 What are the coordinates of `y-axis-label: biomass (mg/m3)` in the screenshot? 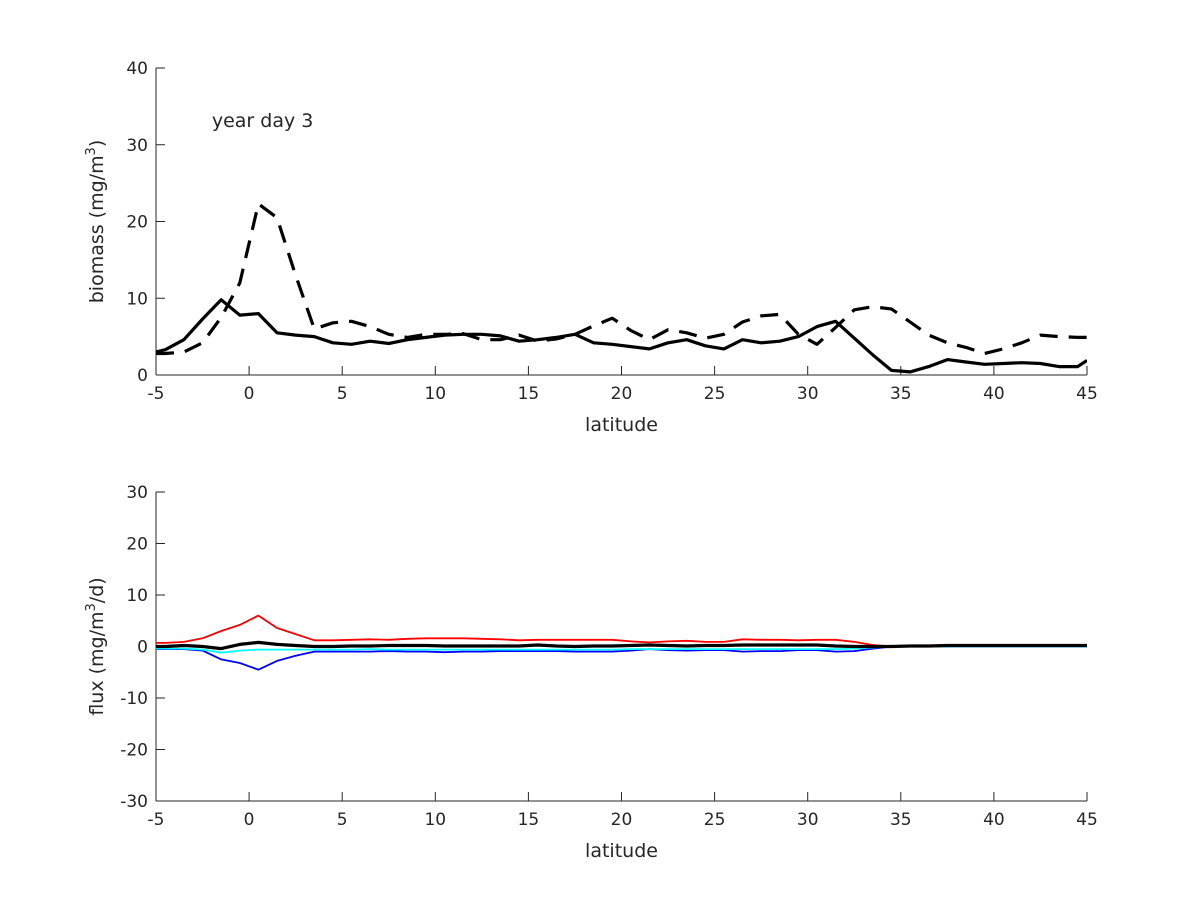 It's located at (96, 222).